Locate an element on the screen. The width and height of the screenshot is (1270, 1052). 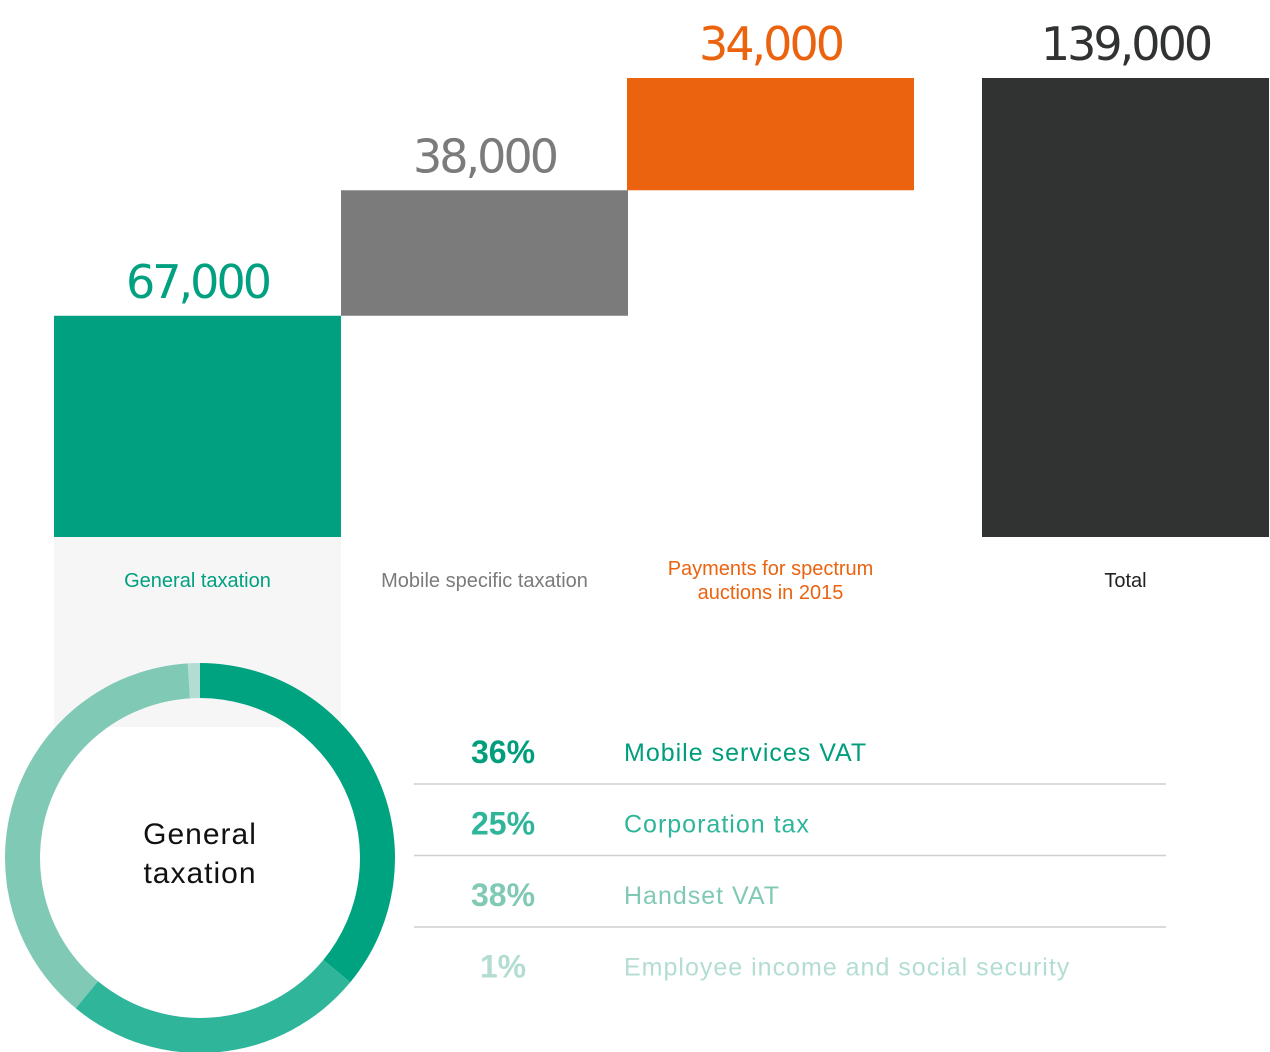
legend-value: 25% is located at coordinates (503, 824).